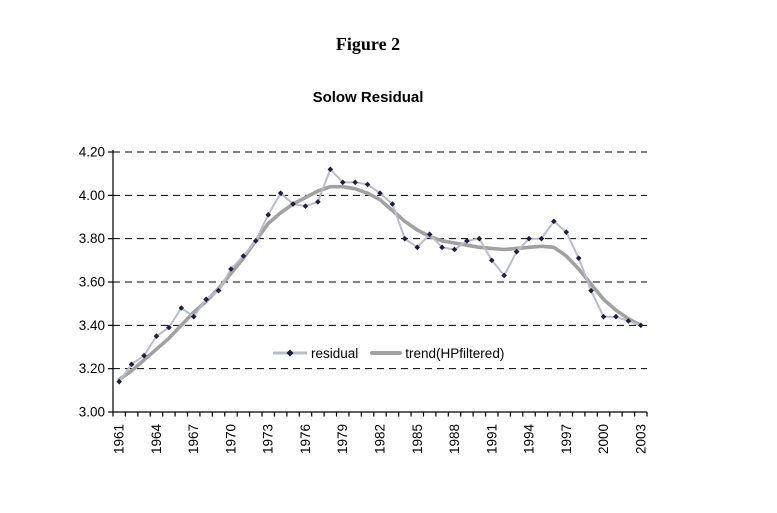  I want to click on figure-title: Figure 2, so click(368, 44).